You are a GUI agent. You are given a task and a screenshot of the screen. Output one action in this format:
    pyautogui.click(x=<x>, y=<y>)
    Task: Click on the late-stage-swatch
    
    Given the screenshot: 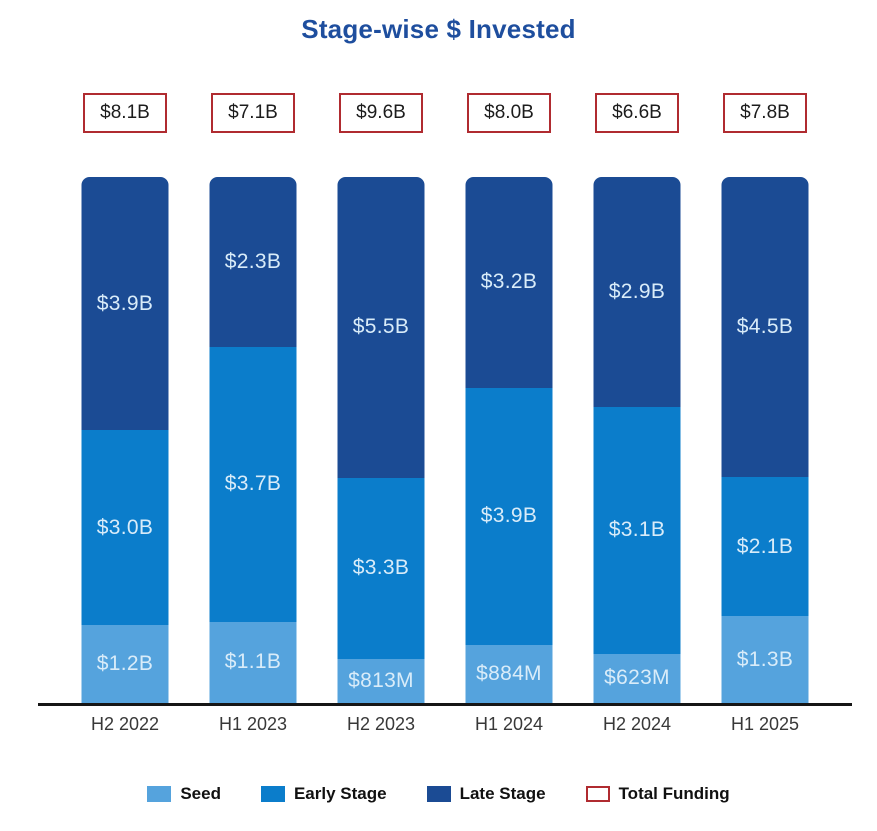 What is the action you would take?
    pyautogui.click(x=438, y=794)
    